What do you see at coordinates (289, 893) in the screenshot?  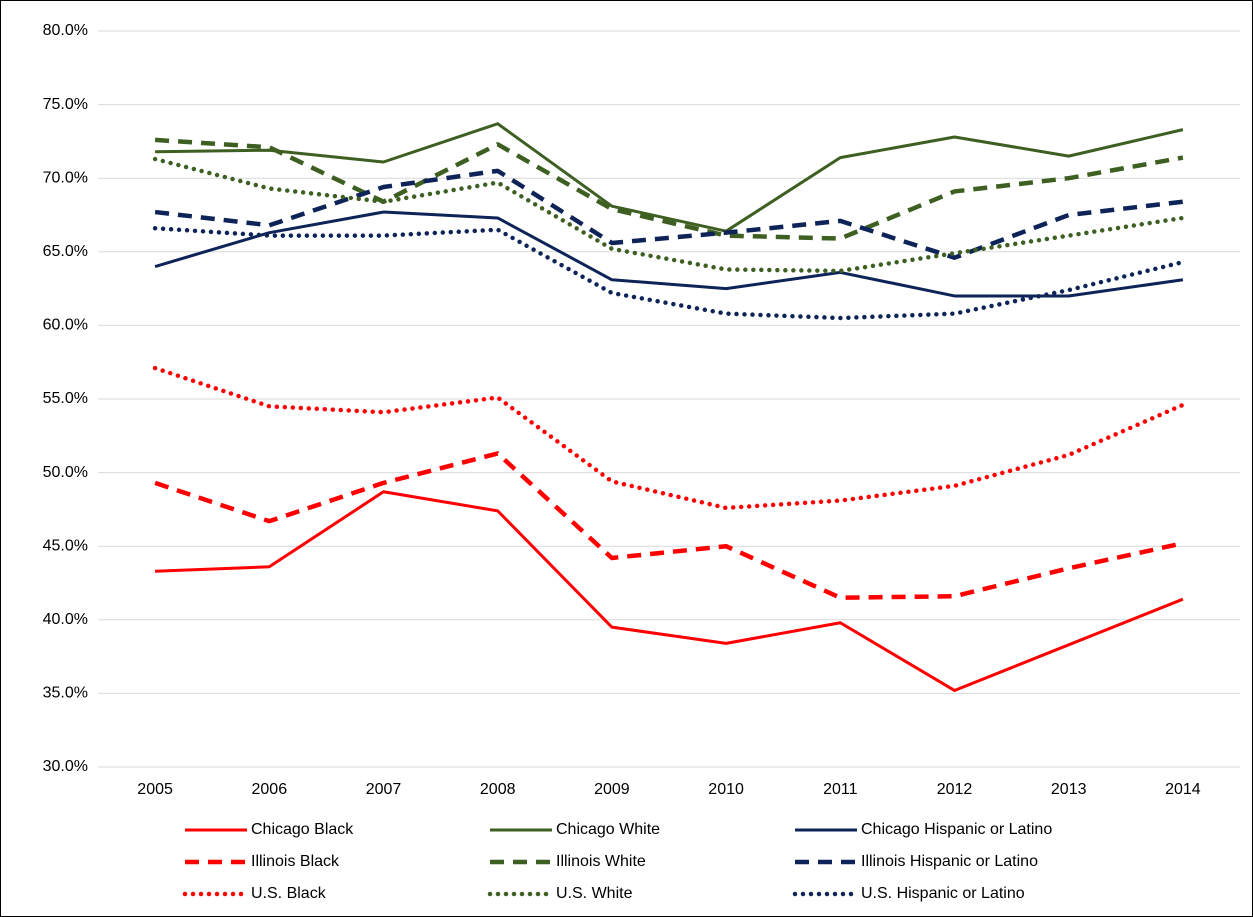 I see `legend-label: U.S. Black` at bounding box center [289, 893].